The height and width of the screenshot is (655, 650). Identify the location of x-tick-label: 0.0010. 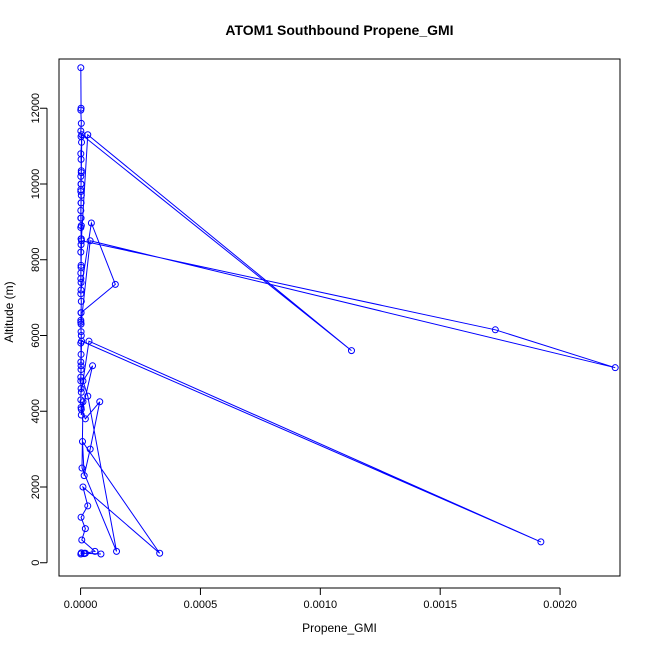
(320, 605).